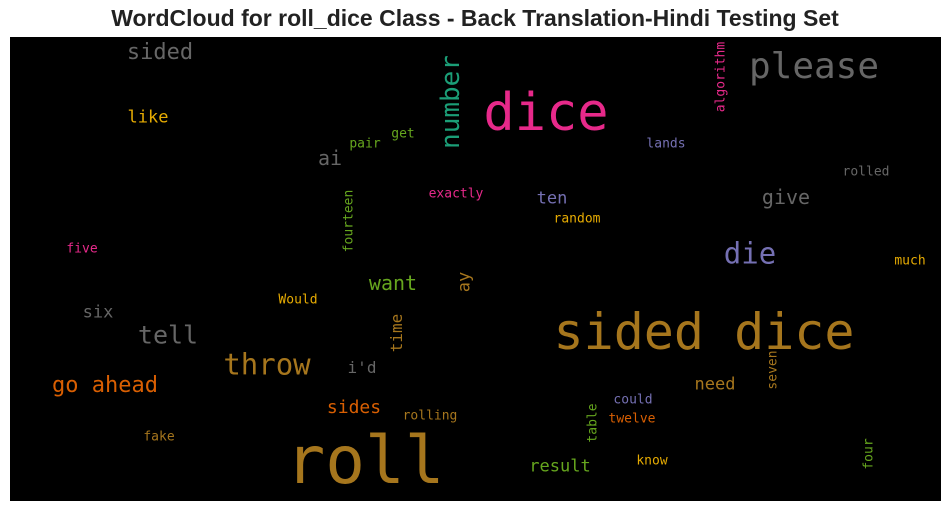  What do you see at coordinates (456, 194) in the screenshot?
I see `word-exactly: exactly` at bounding box center [456, 194].